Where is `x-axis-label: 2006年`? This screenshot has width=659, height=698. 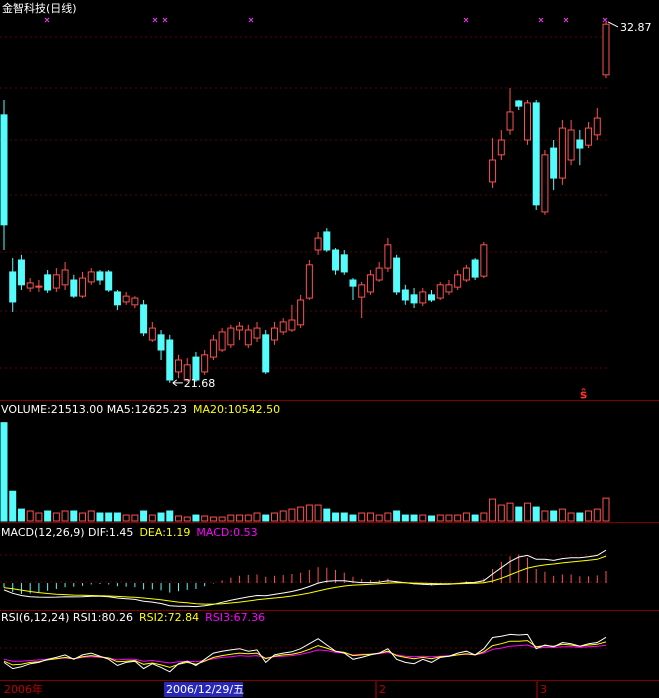
x-axis-label: 2006年 is located at coordinates (23, 689).